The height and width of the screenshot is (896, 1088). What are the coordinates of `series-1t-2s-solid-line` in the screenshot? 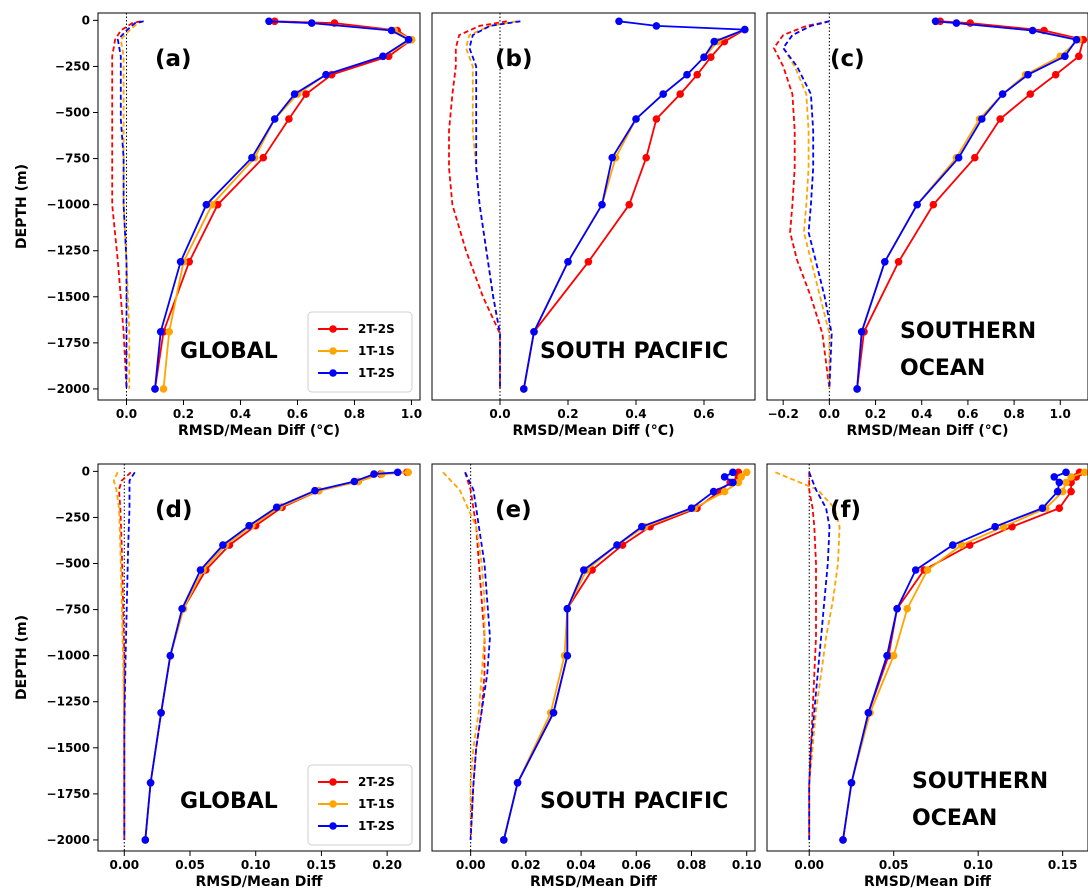 It's located at (634, 205).